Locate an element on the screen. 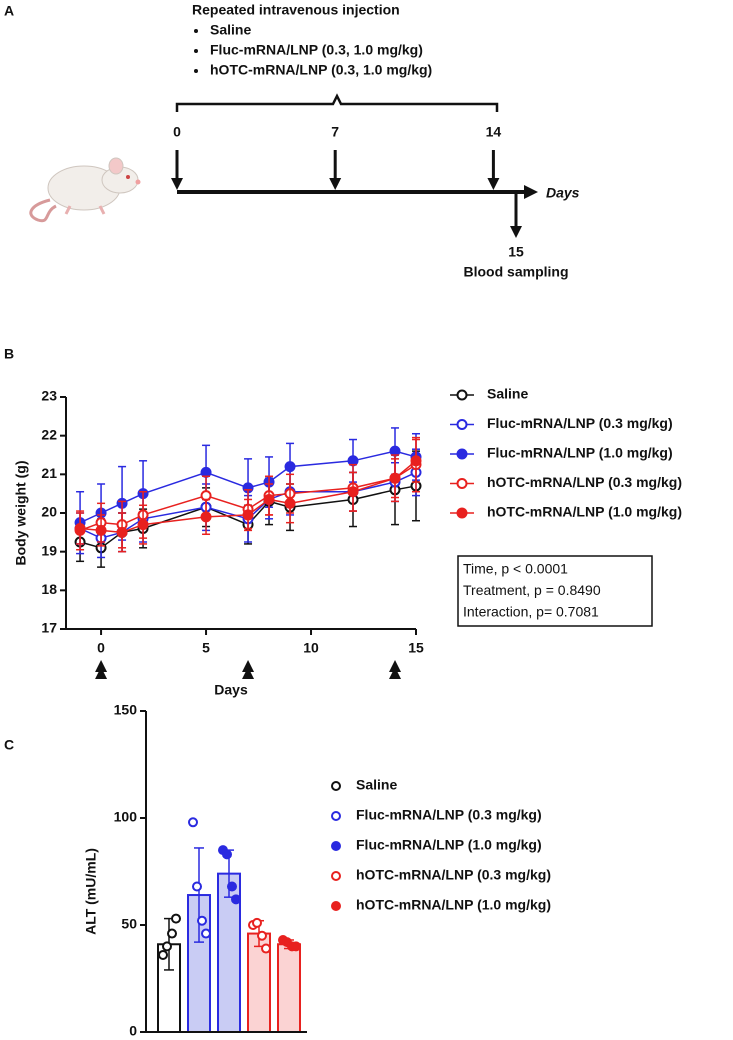  panel-label: A is located at coordinates (9, 11).